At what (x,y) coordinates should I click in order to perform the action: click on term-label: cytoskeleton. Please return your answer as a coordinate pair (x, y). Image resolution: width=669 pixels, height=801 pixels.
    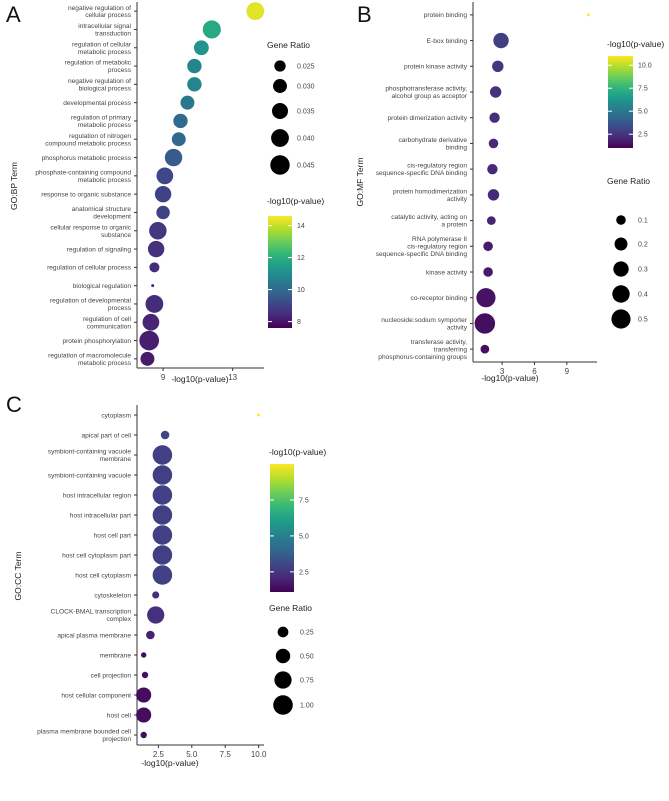
    Looking at the image, I should click on (112, 595).